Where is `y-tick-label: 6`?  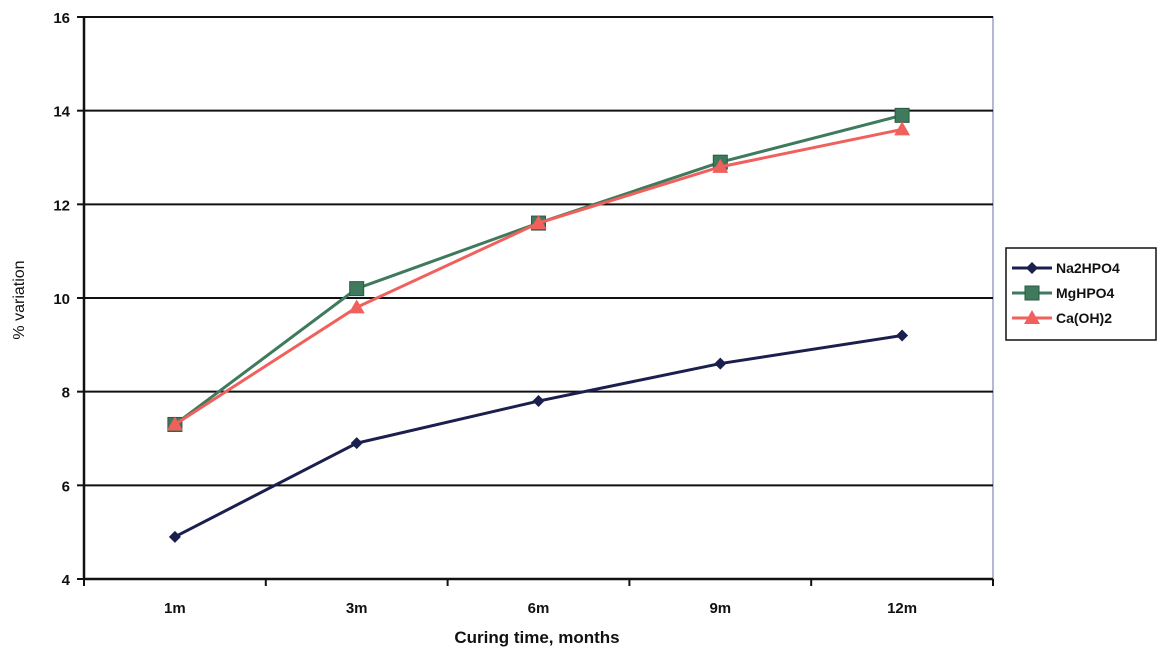
y-tick-label: 6 is located at coordinates (66, 486).